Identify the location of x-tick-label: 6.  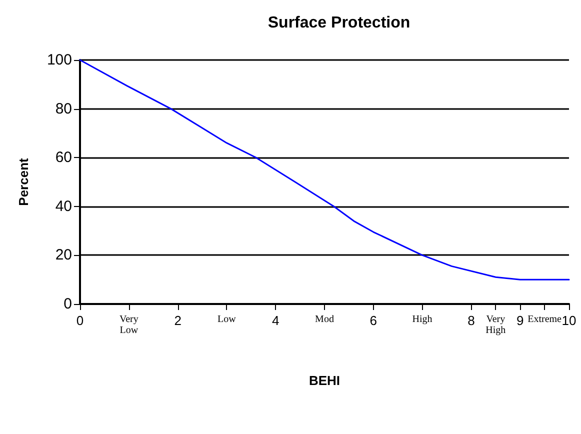
(374, 320).